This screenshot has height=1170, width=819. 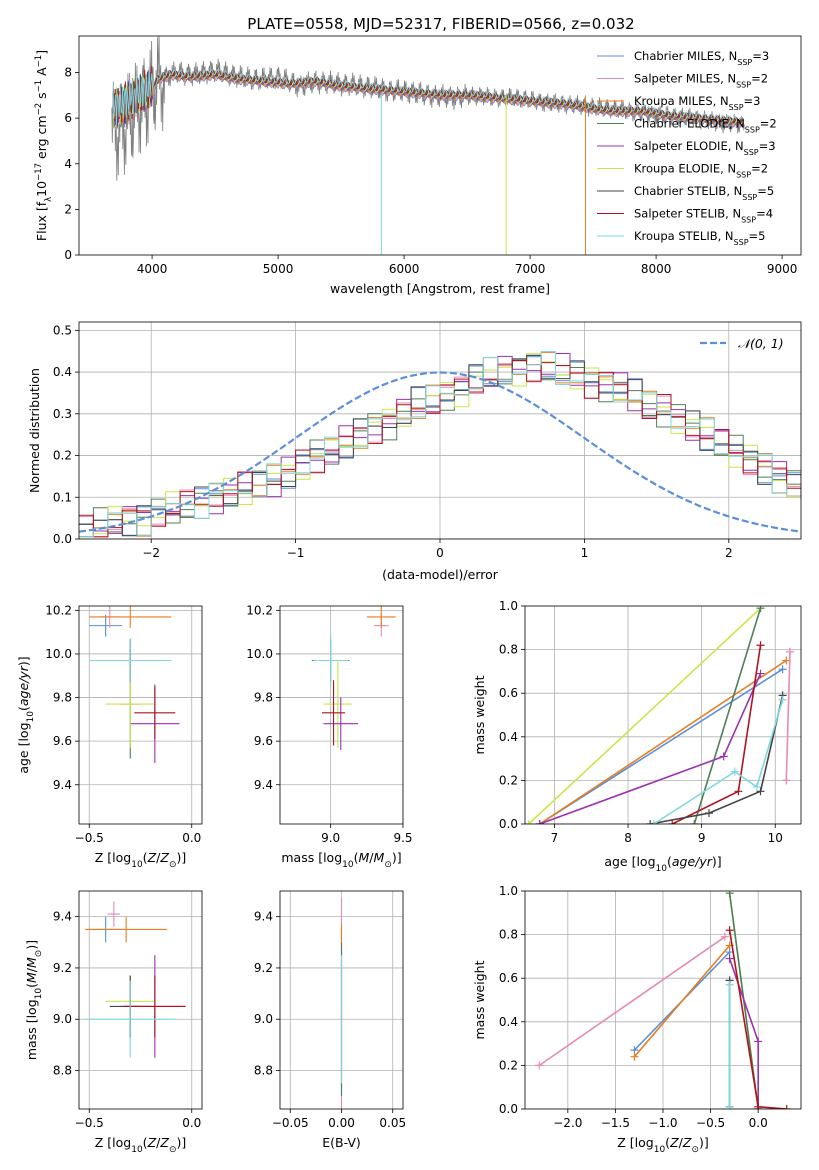 What do you see at coordinates (705, 148) in the screenshot?
I see `legend-entry: Salpeter ELODIE, NSSP=3` at bounding box center [705, 148].